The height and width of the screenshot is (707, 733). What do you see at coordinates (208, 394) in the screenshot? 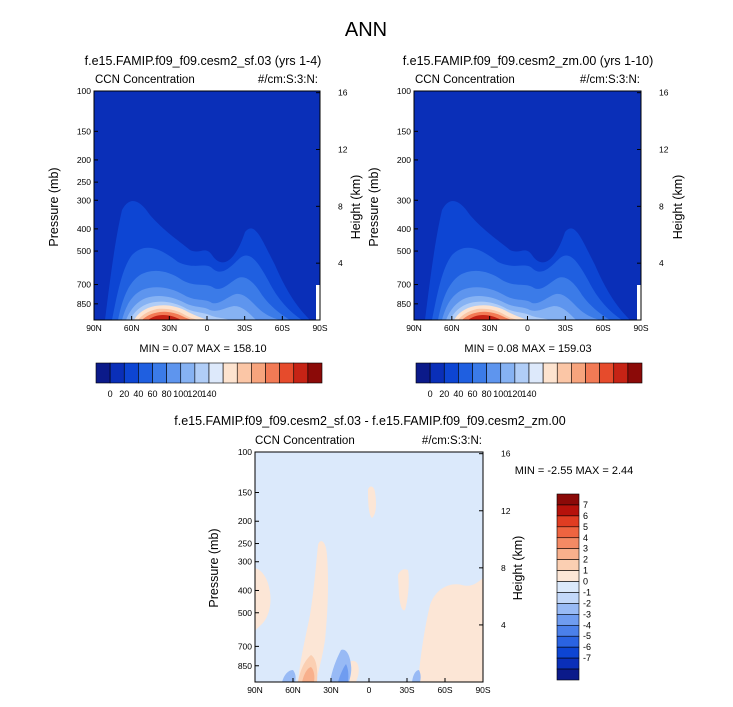
I see `colorbar-tick-label: 140` at bounding box center [208, 394].